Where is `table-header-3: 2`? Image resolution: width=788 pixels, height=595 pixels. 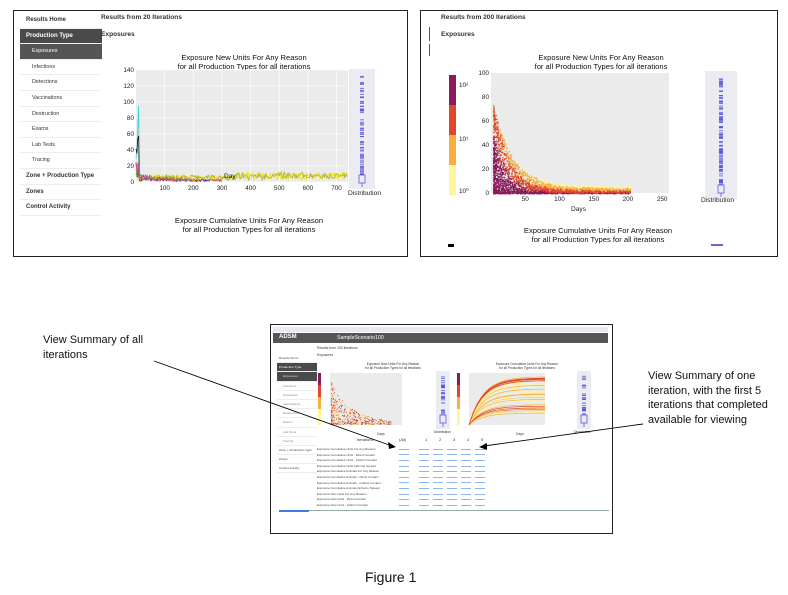
table-header-3: 2 is located at coordinates (440, 439).